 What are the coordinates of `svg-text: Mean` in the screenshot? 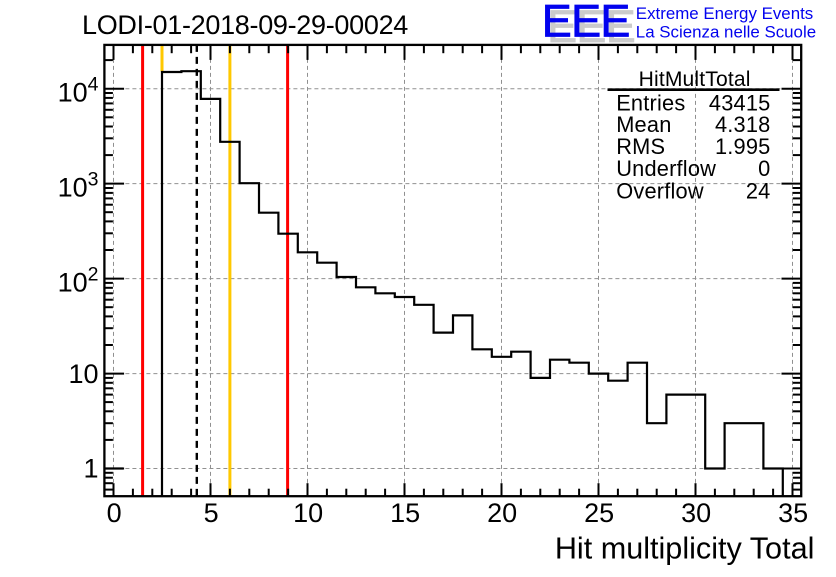 It's located at (643, 124).